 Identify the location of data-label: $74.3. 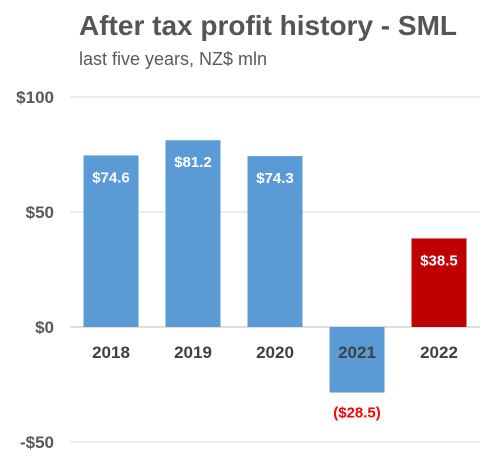
(275, 178).